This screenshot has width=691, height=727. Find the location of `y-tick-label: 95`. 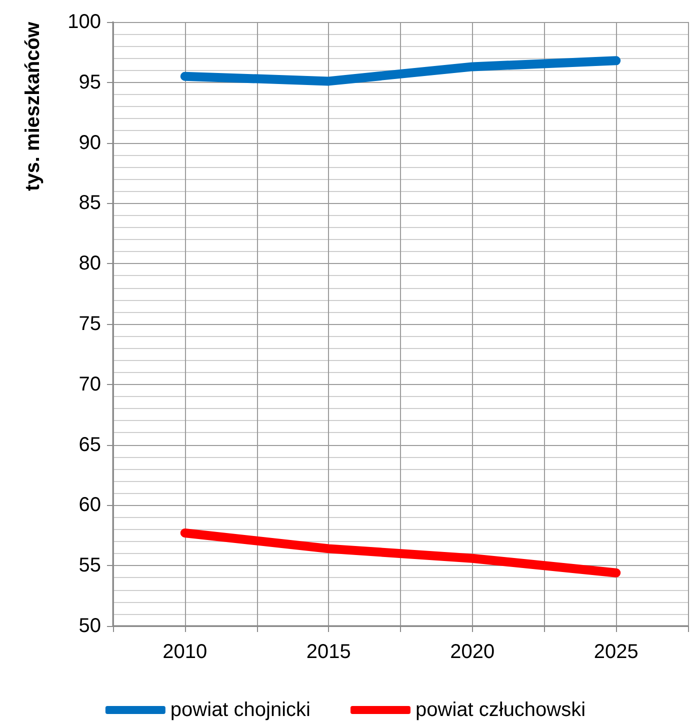

y-tick-label: 95 is located at coordinates (89, 82).